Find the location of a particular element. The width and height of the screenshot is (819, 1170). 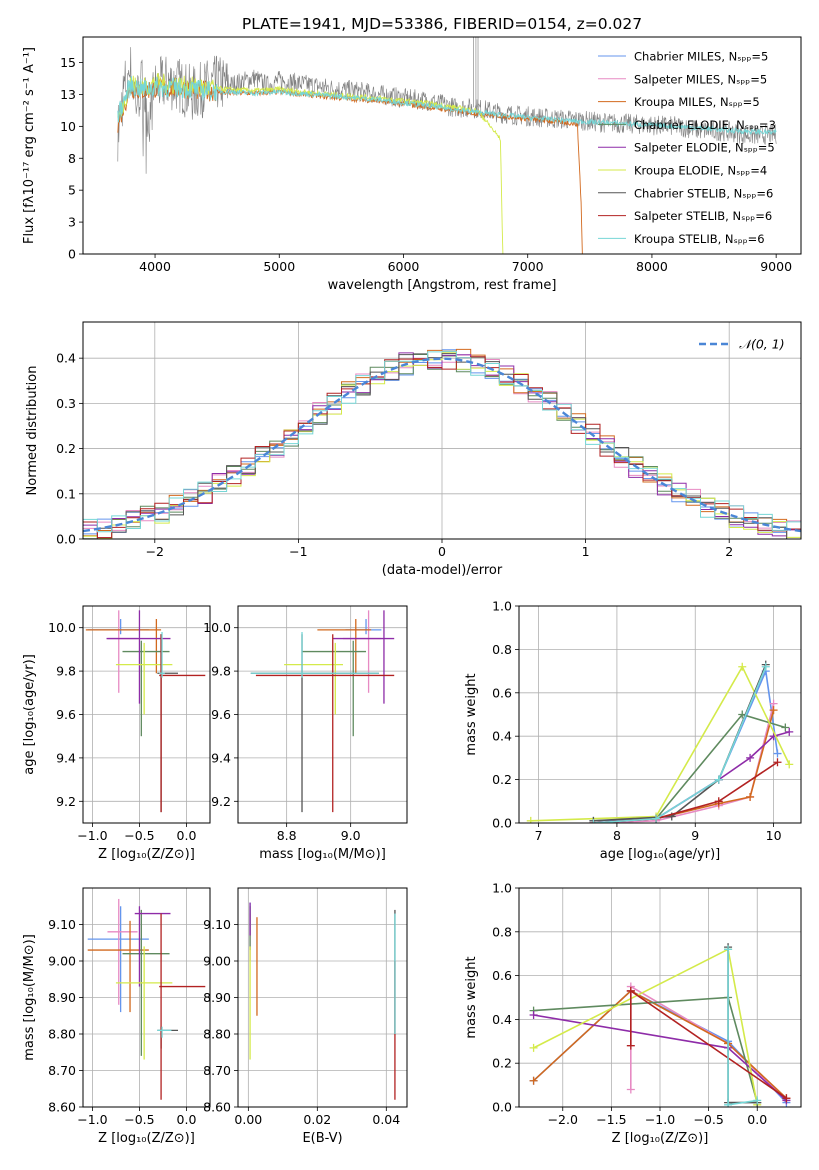

x-tick-label: 9000 is located at coordinates (776, 266).